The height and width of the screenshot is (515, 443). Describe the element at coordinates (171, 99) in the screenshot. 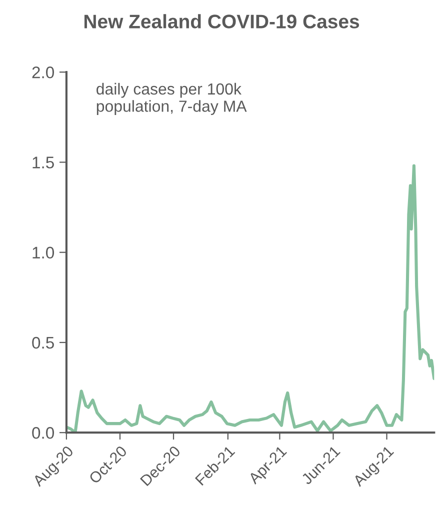

I see `annotation: daily cases per 100k population, 7-day MA` at that location.